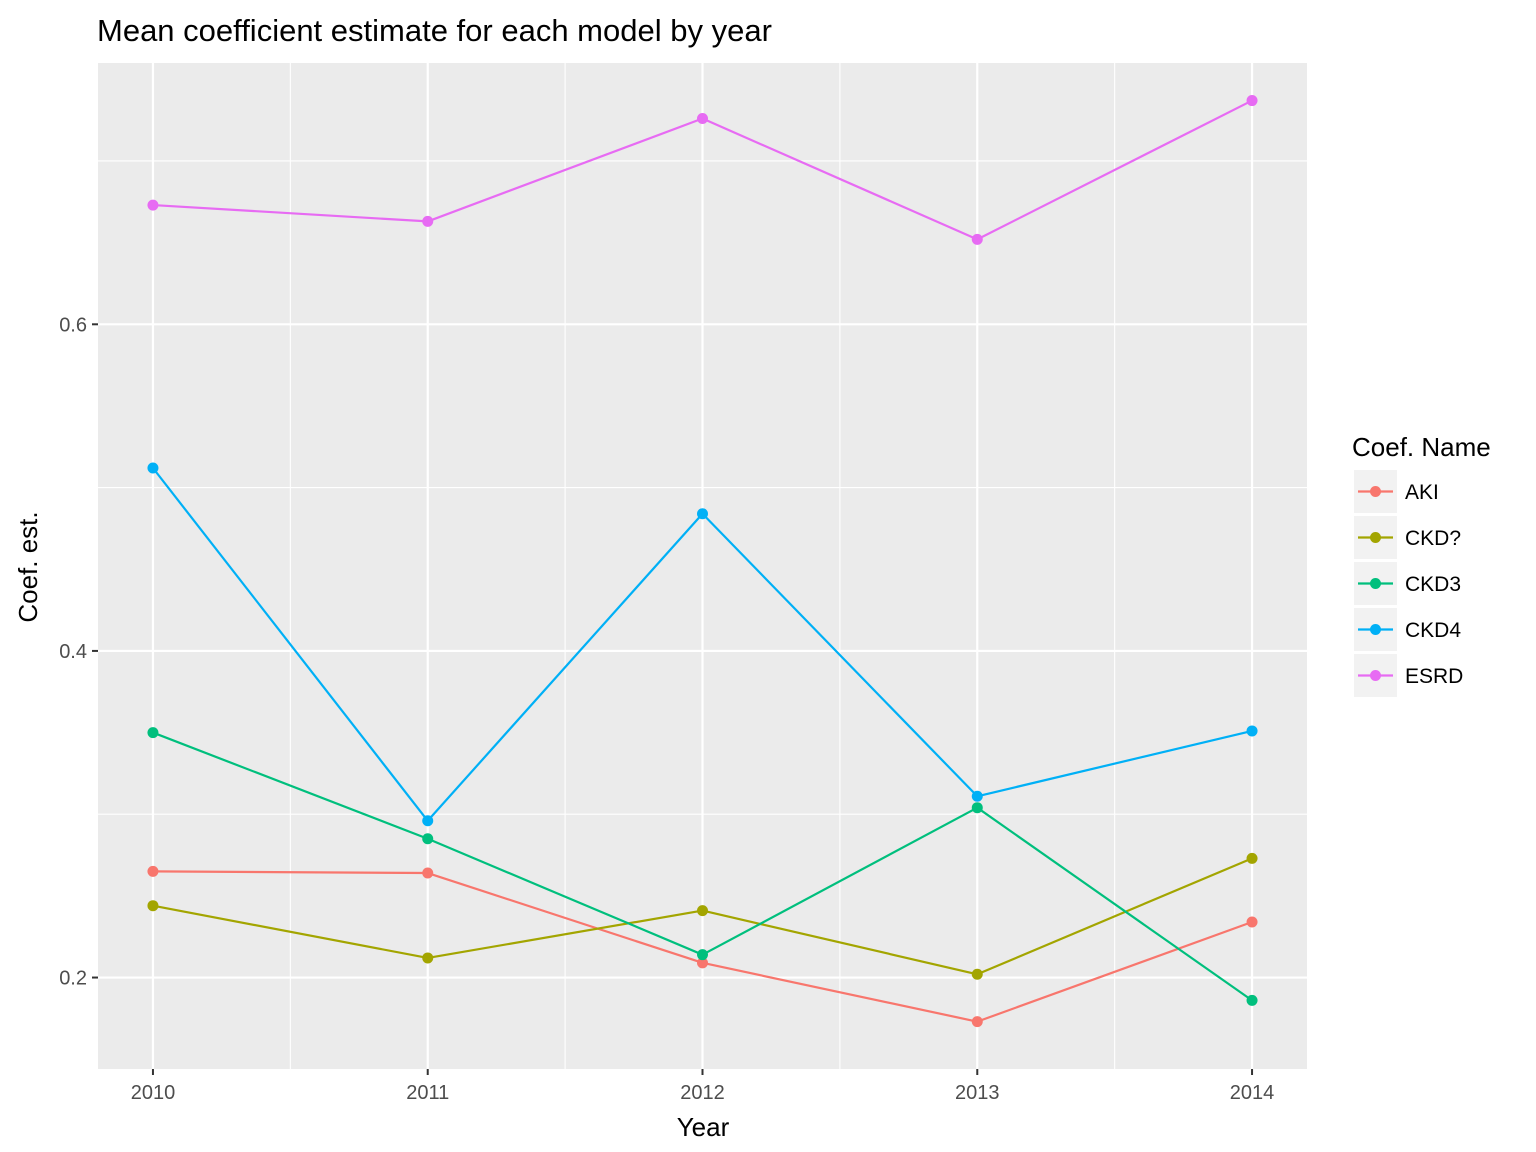 The image size is (1536, 1152). Describe the element at coordinates (702, 170) in the screenshot. I see `series-esrd` at that location.